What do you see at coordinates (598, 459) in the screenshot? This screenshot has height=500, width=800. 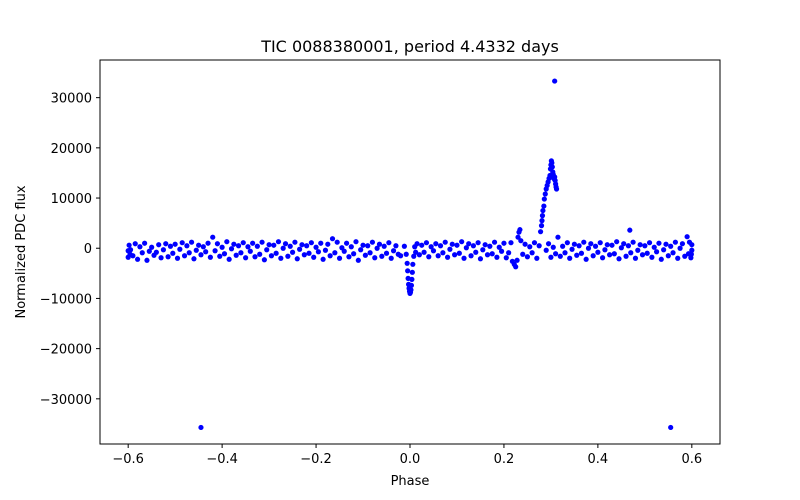 I see `x-tick-label: 0.4` at bounding box center [598, 459].